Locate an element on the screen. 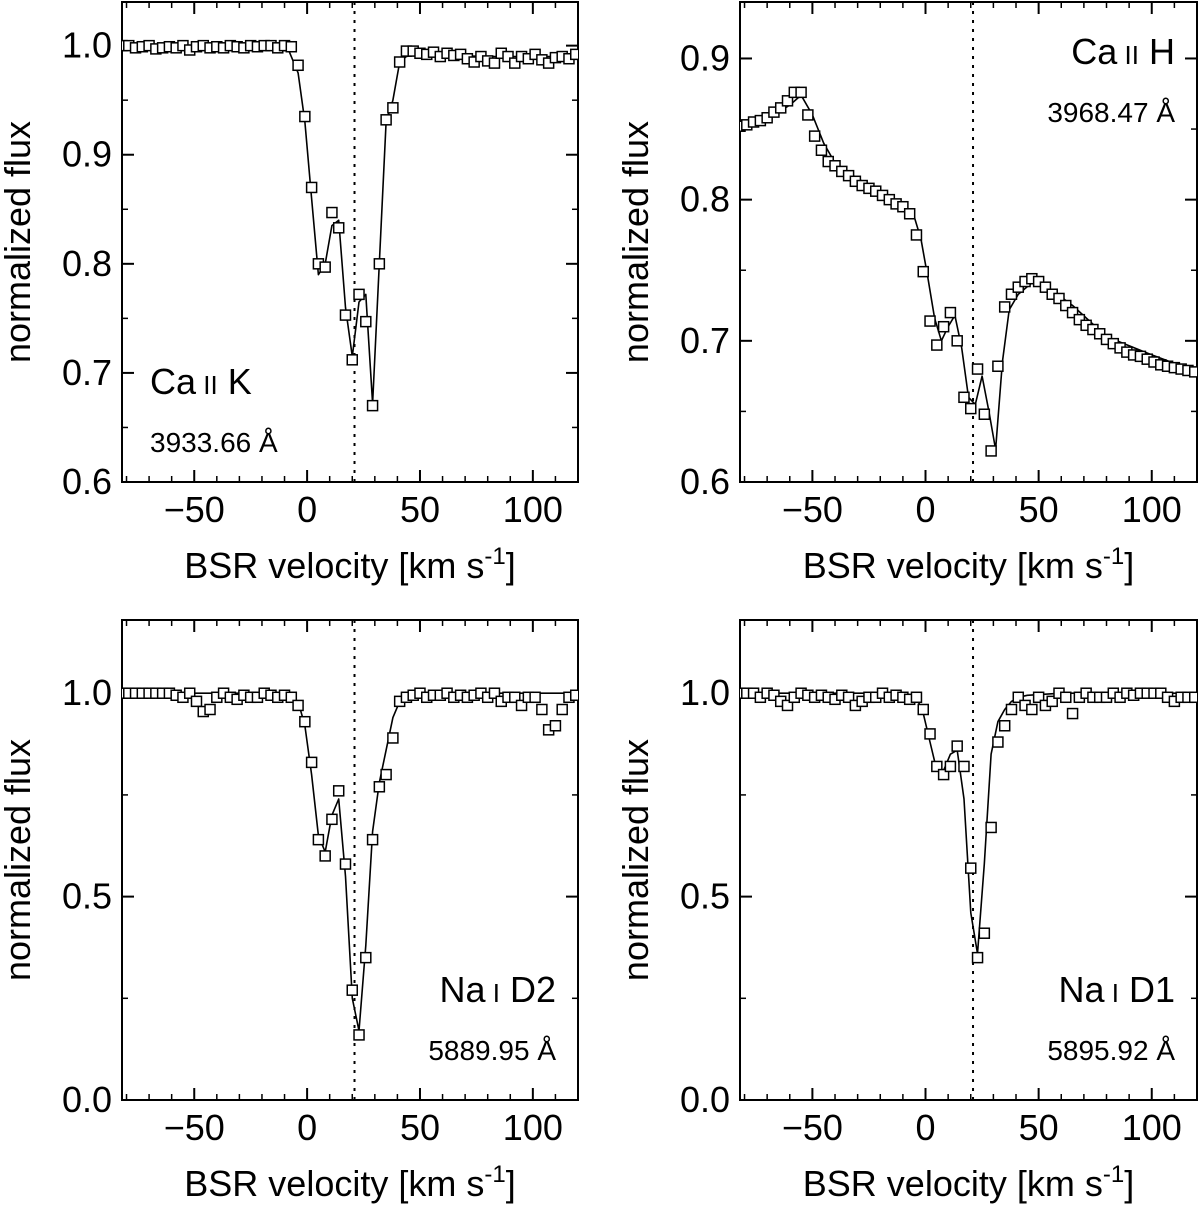  spectral-line-name: Ca II H is located at coordinates (1123, 51).